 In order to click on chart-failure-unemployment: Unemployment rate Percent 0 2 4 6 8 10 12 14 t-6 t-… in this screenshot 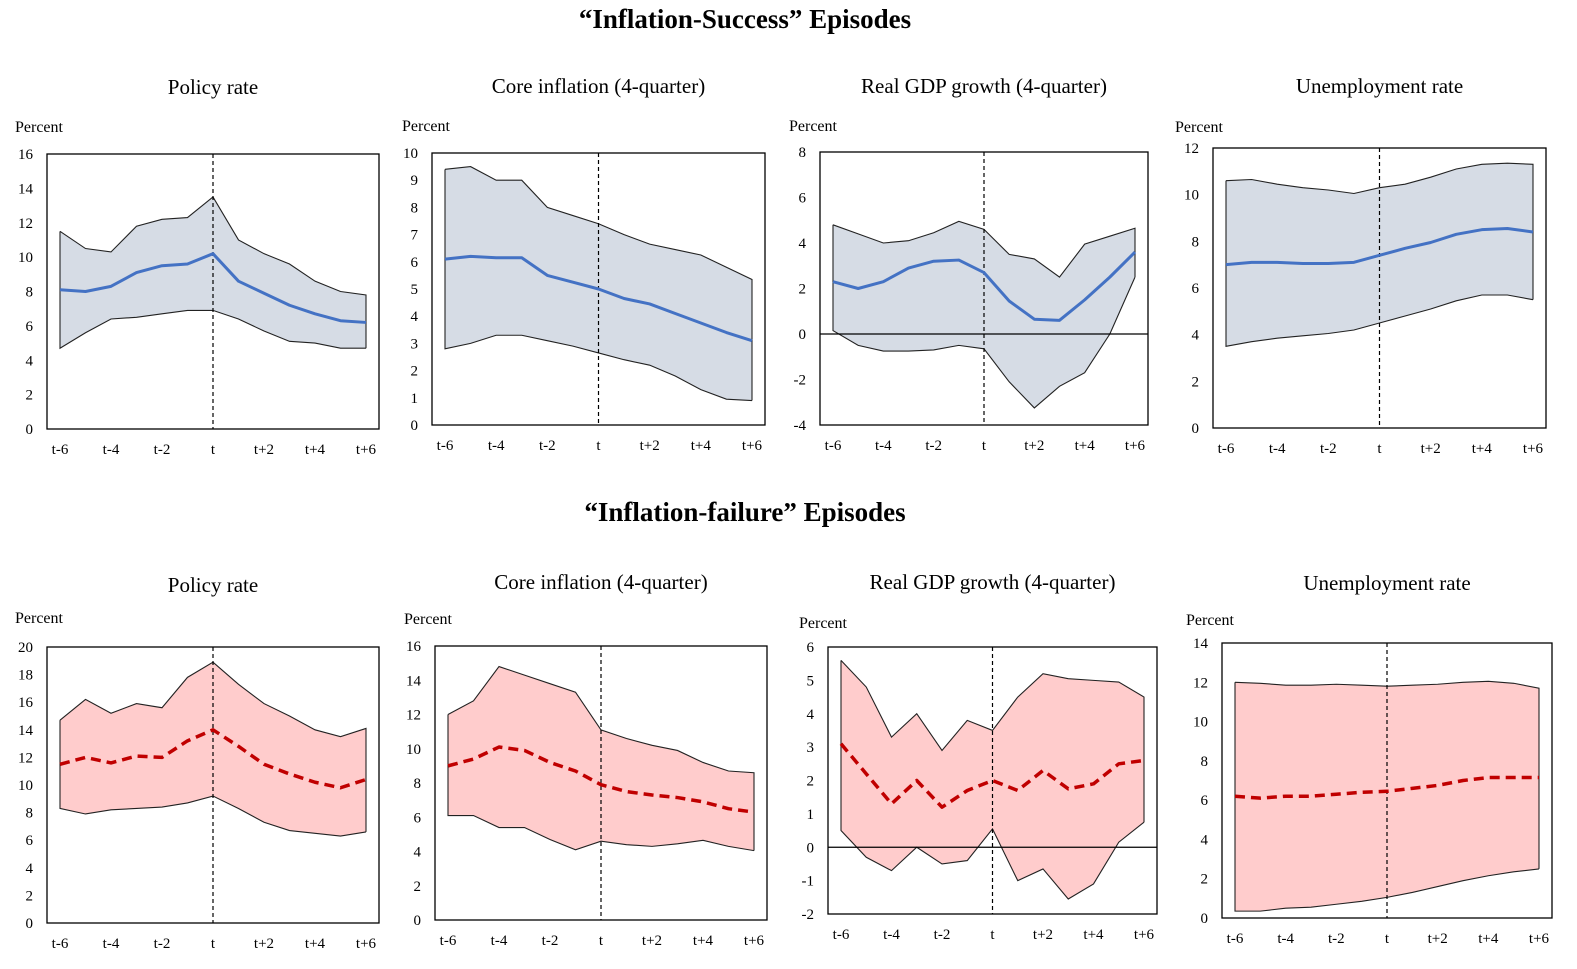, I will do `click(1369, 759)`.